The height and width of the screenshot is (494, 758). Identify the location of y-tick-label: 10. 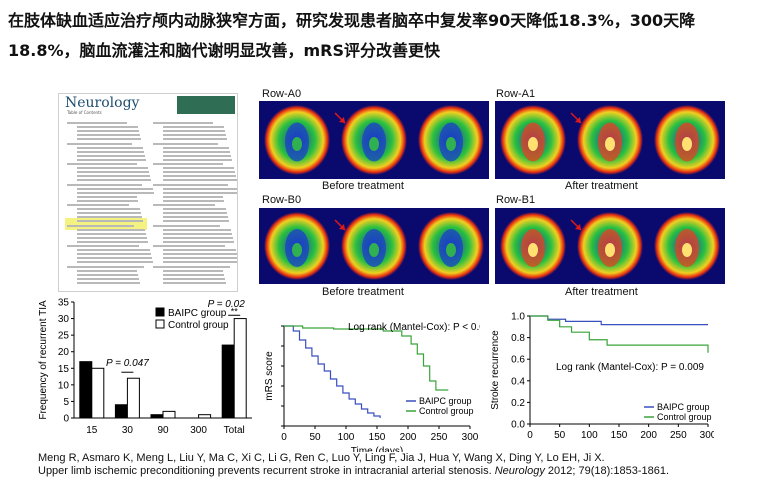
(64, 385).